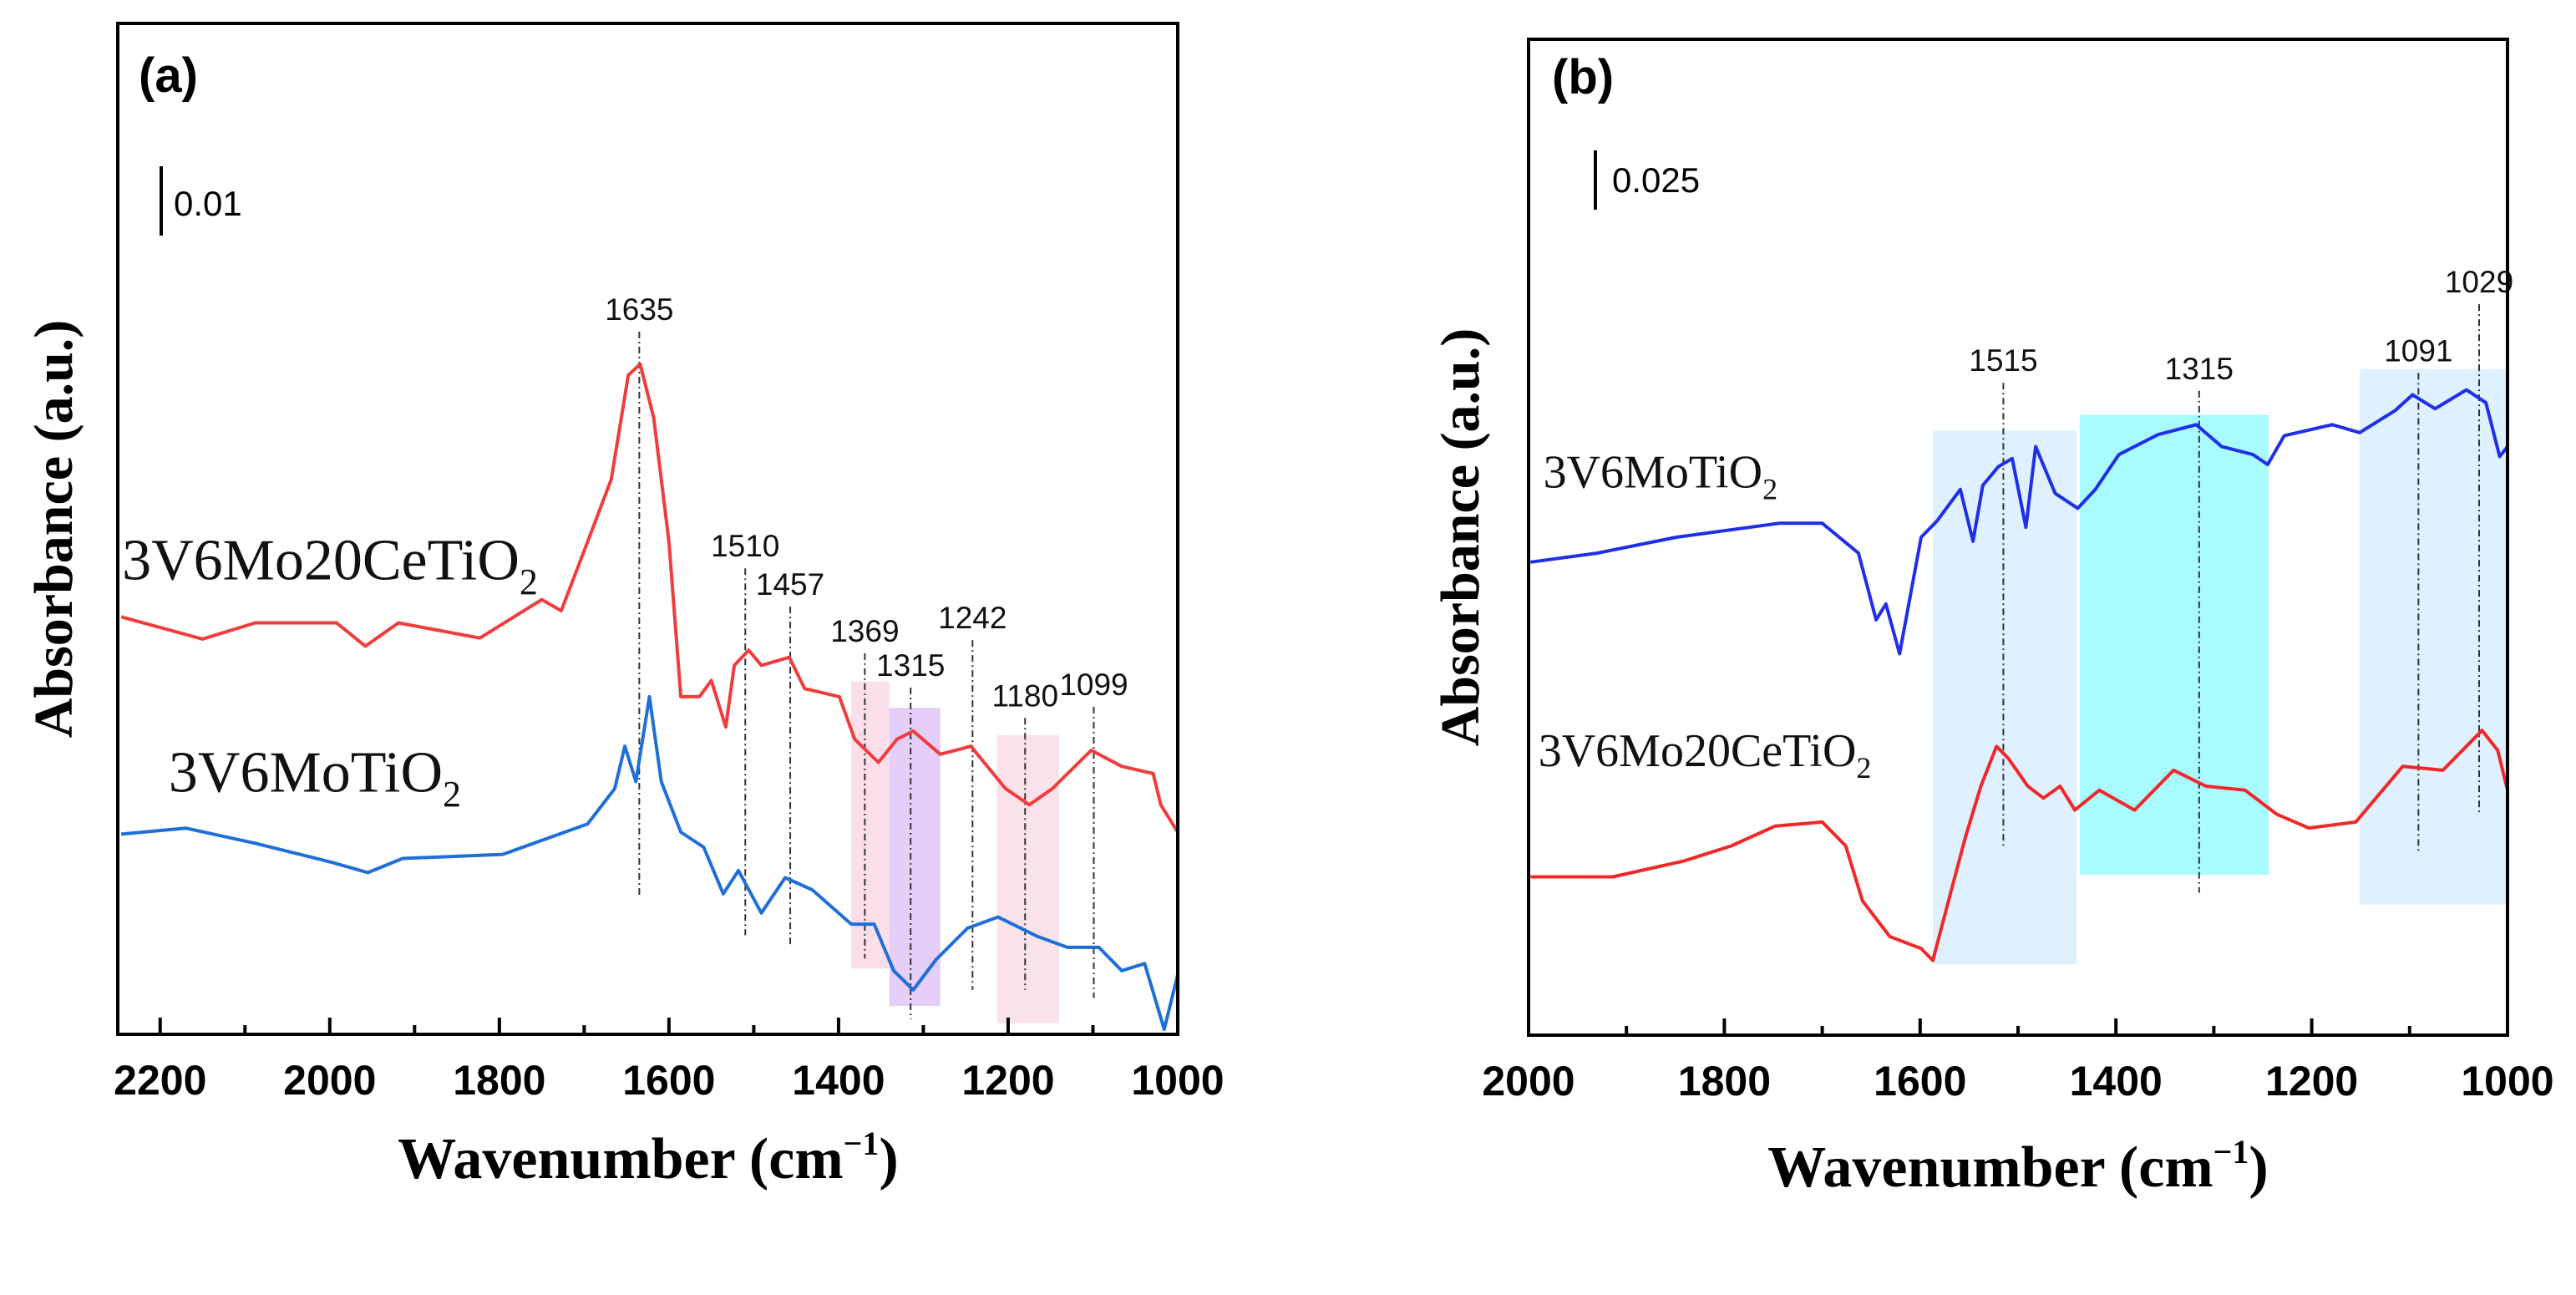 Image resolution: width=2576 pixels, height=1295 pixels. What do you see at coordinates (745, 546) in the screenshot?
I see `peak-label: 1510` at bounding box center [745, 546].